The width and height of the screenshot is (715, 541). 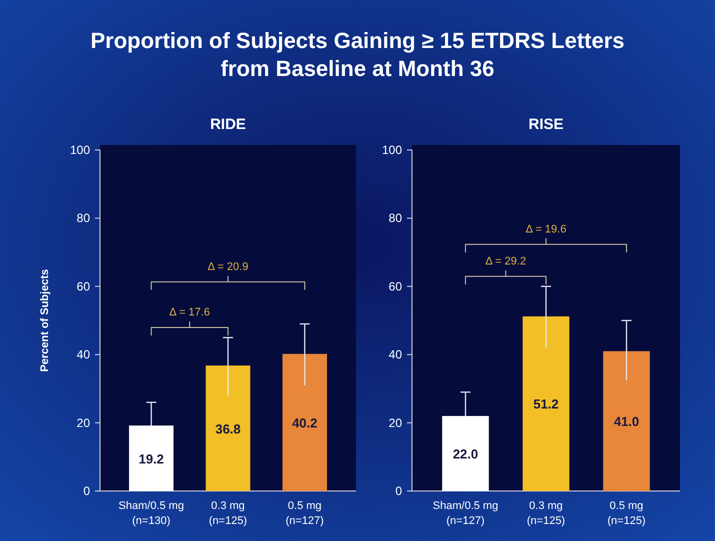 What do you see at coordinates (228, 124) in the screenshot?
I see `chart-subtitle: RIDE` at bounding box center [228, 124].